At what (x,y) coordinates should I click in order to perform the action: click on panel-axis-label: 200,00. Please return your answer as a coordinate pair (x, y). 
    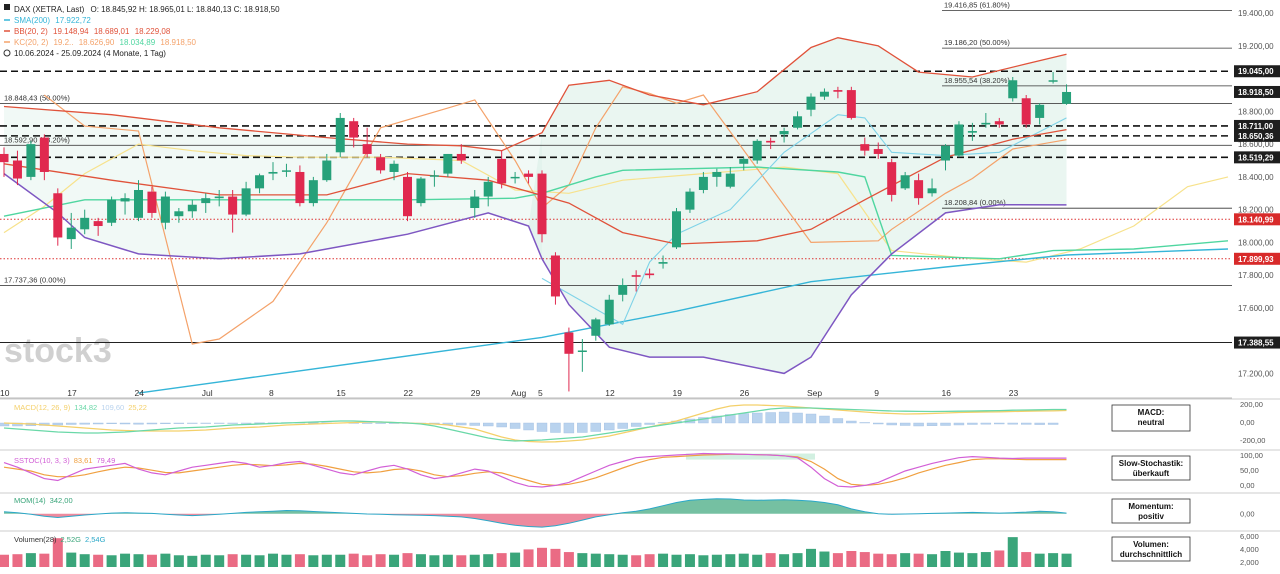
    Looking at the image, I should click on (1251, 404).